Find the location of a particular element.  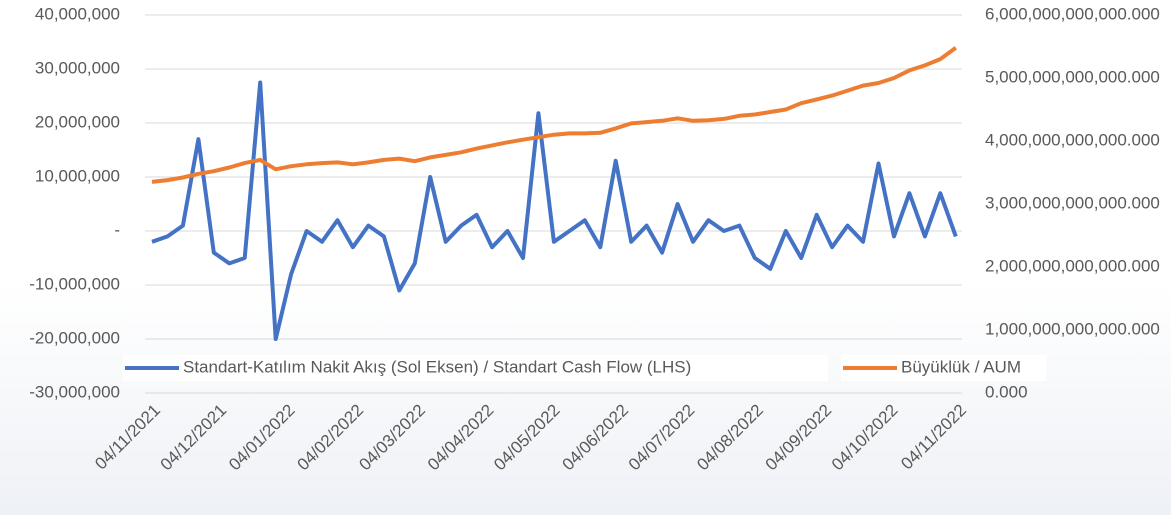

y-tick-label: - is located at coordinates (117, 229).